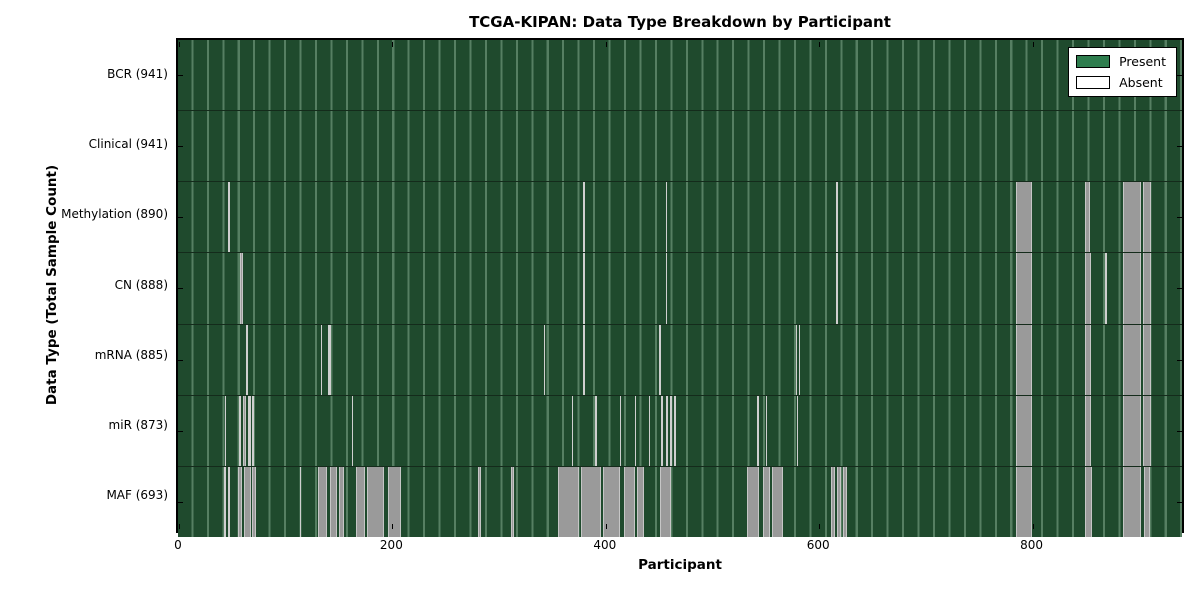 Image resolution: width=1200 pixels, height=600 pixels. Describe the element at coordinates (138, 424) in the screenshot. I see `y-tick-label: miR (873)` at that location.